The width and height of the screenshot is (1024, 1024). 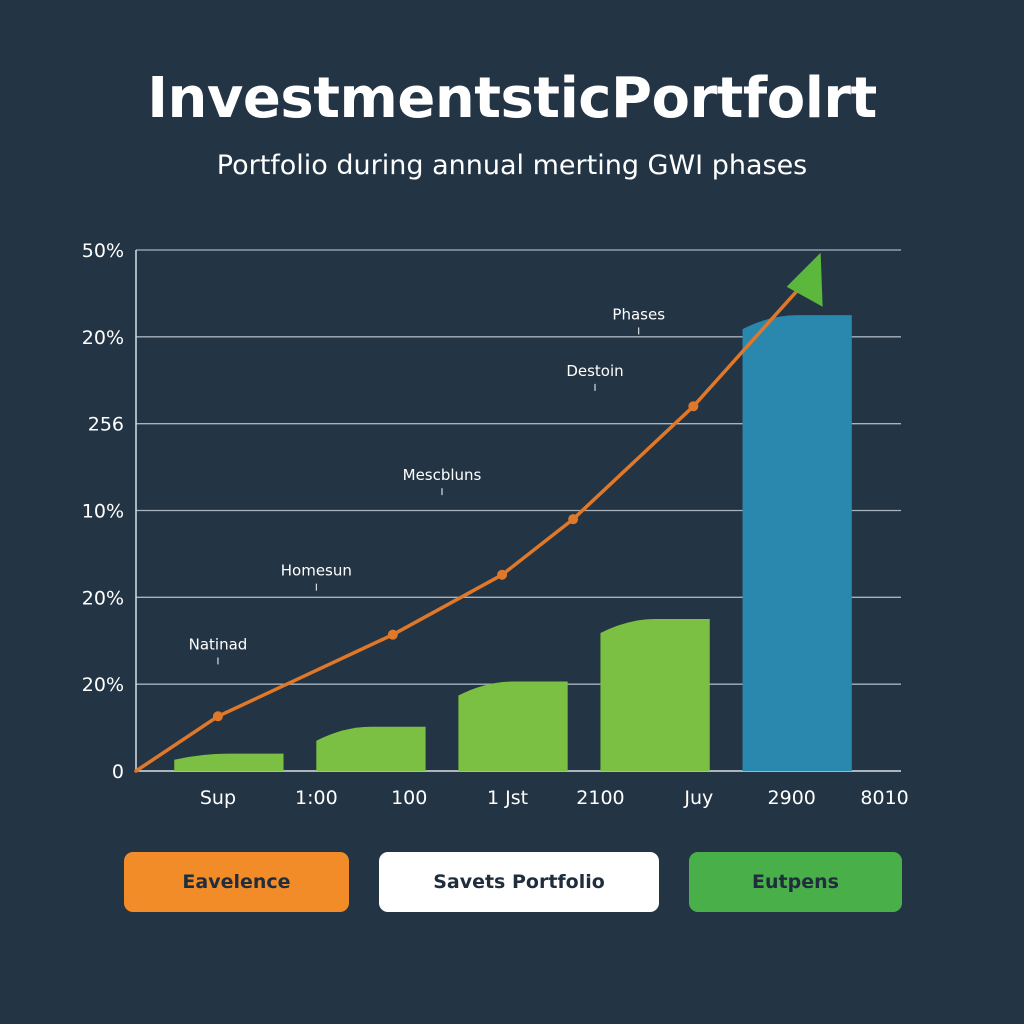 What do you see at coordinates (507, 798) in the screenshot?
I see `x-tick-label: 1 Jst` at bounding box center [507, 798].